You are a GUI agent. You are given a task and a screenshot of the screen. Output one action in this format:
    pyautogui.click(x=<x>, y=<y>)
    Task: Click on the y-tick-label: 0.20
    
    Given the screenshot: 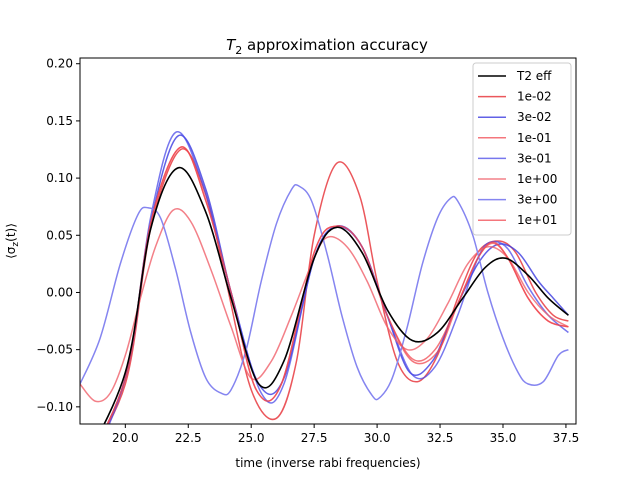 What is the action you would take?
    pyautogui.click(x=59, y=64)
    